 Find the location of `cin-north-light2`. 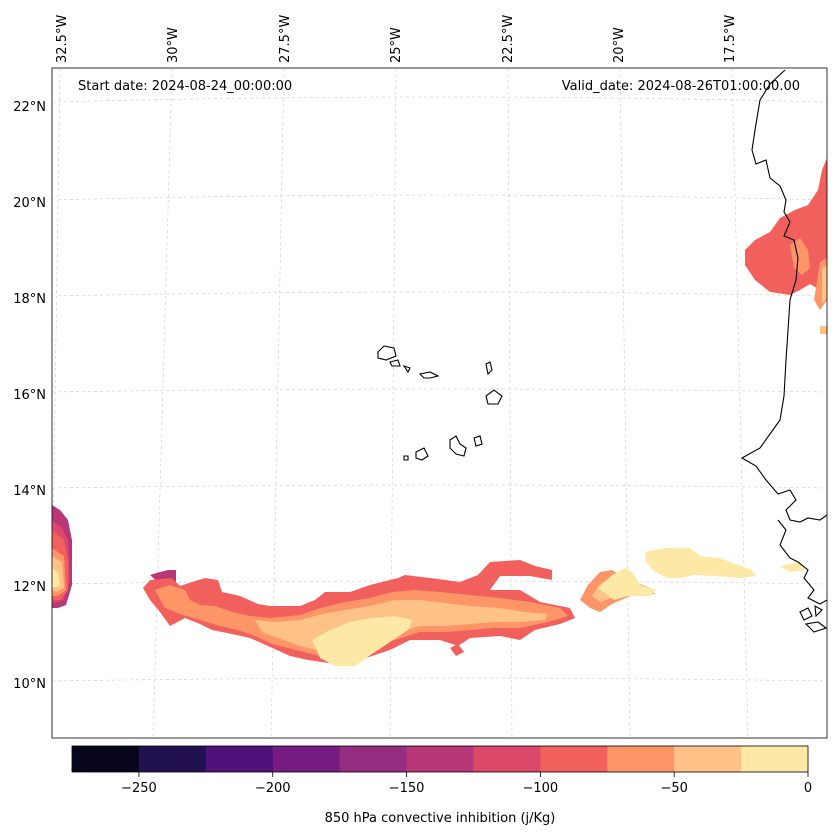

cin-north-light2 is located at coordinates (823, 330).